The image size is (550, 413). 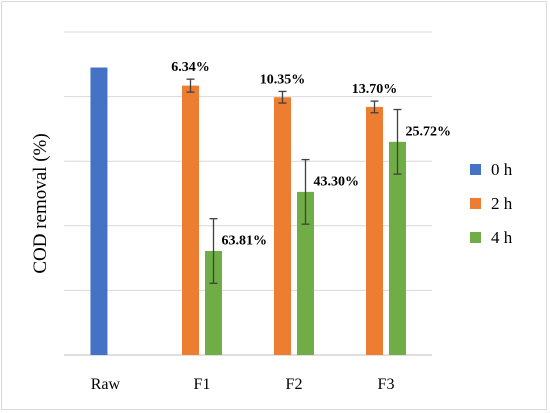 I want to click on x-tick-label: Raw, so click(x=106, y=384).